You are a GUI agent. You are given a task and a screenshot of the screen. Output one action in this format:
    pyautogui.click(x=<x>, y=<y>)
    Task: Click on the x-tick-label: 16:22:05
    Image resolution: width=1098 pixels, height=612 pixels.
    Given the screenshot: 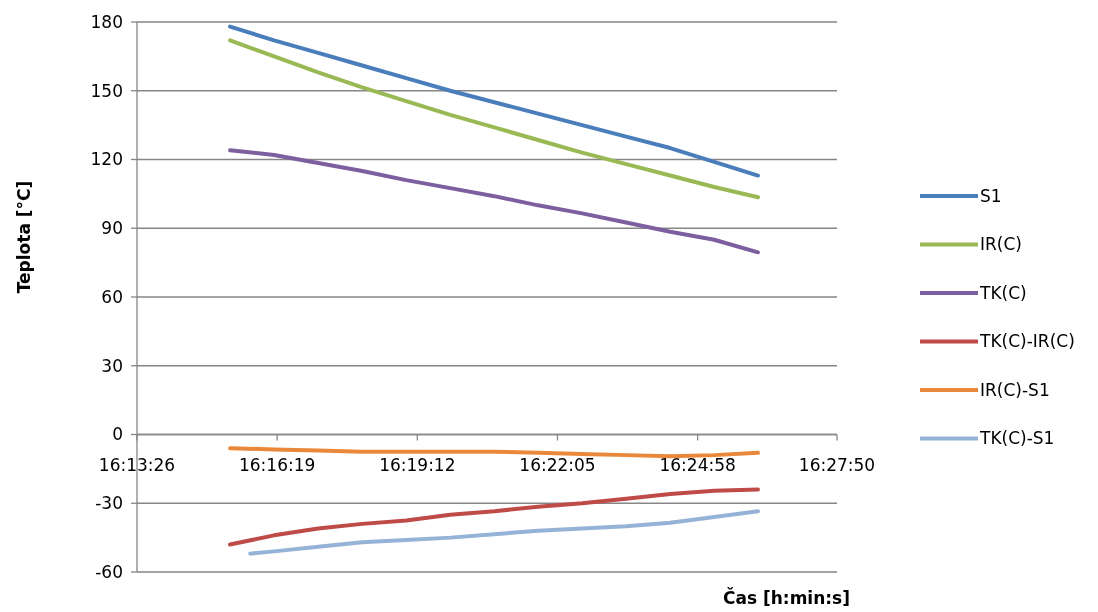 What is the action you would take?
    pyautogui.click(x=557, y=464)
    